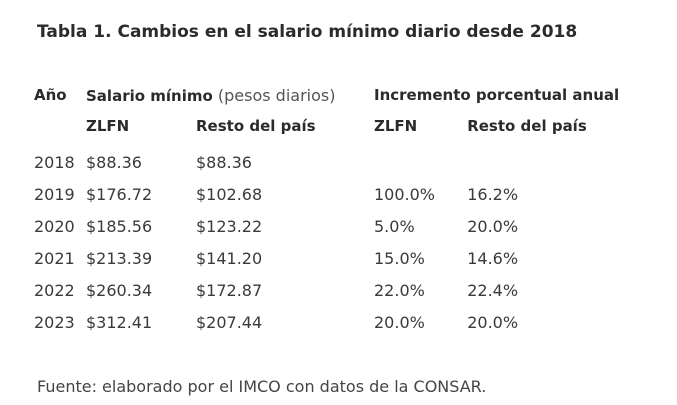 This screenshot has height=405, width=677. Describe the element at coordinates (54, 226) in the screenshot. I see `cell-year: 2020` at that location.